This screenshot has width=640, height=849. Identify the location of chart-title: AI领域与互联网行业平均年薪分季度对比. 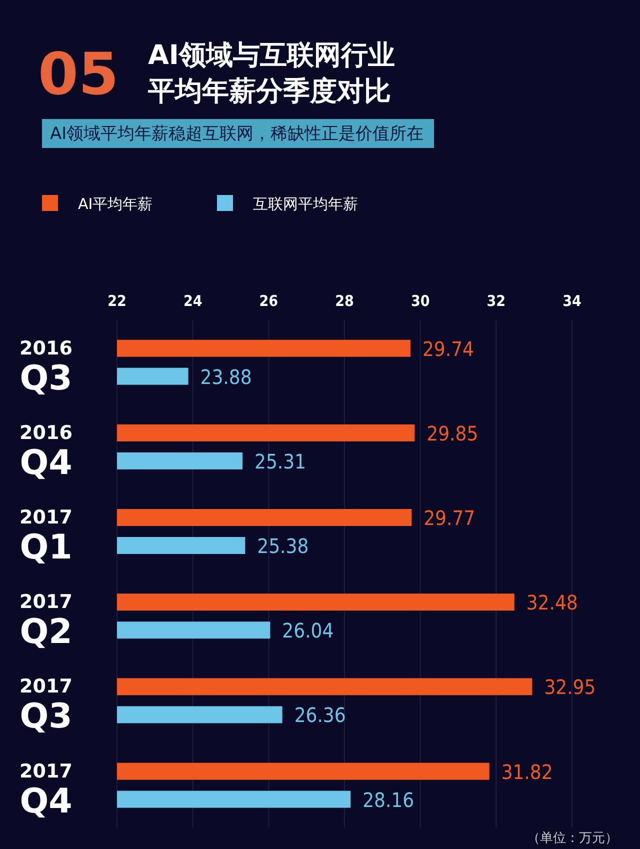
(272, 74).